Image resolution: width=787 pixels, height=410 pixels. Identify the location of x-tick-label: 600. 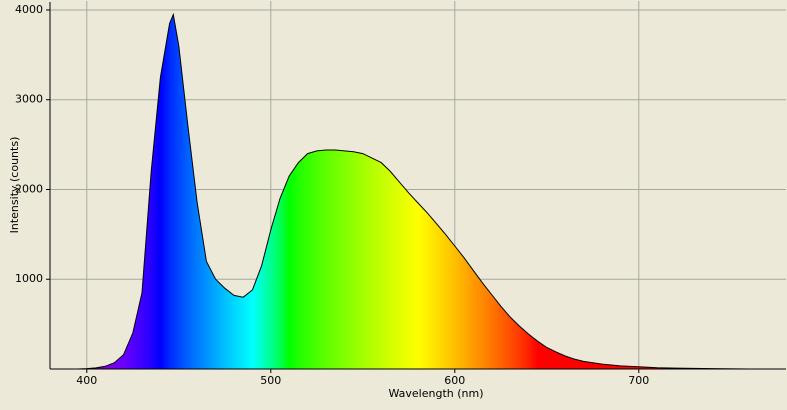
(454, 380).